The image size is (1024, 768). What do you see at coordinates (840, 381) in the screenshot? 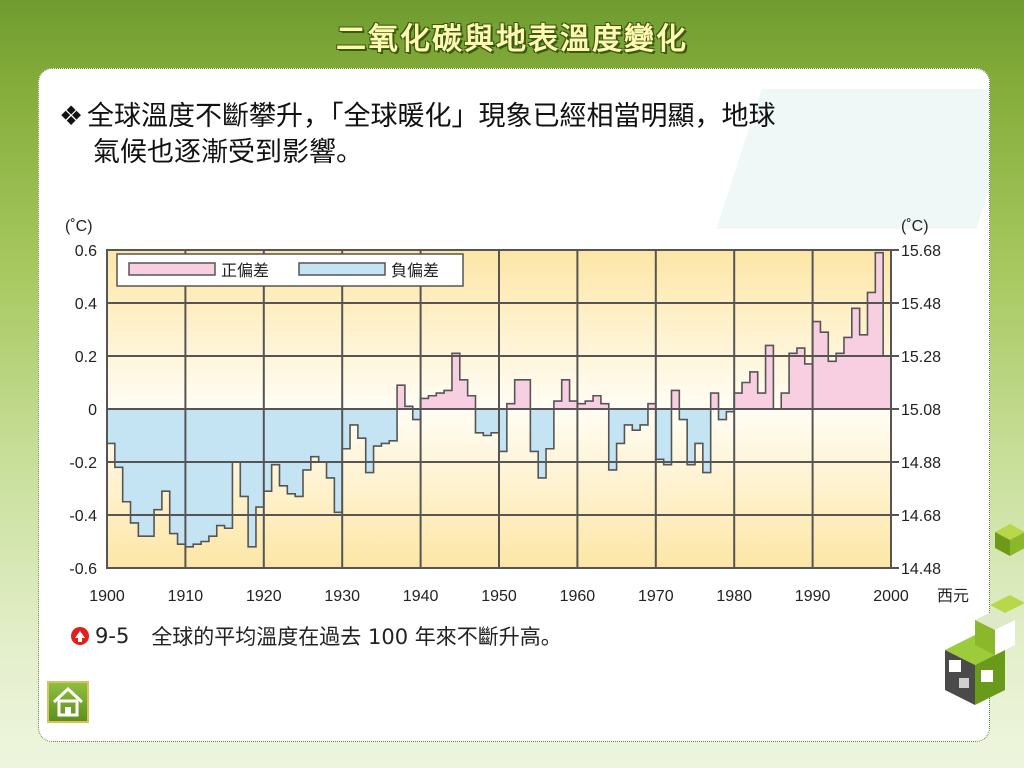
I see `bar-1993` at bounding box center [840, 381].